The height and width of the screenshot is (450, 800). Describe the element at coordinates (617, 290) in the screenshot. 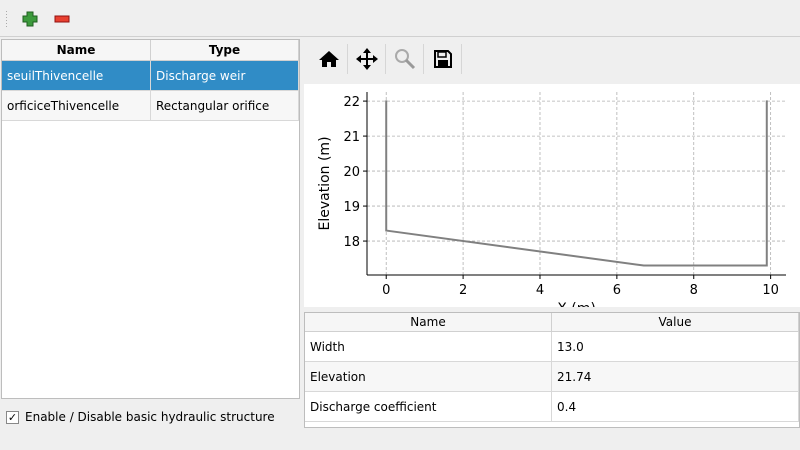

I see `x-tick-label: 6` at that location.